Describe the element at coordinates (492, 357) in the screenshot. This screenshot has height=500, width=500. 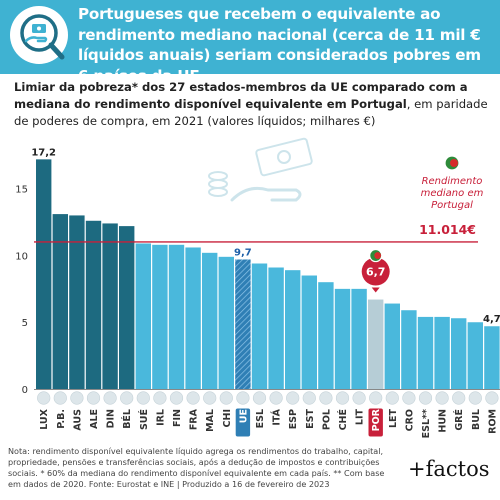
I see `bar-rom` at that location.